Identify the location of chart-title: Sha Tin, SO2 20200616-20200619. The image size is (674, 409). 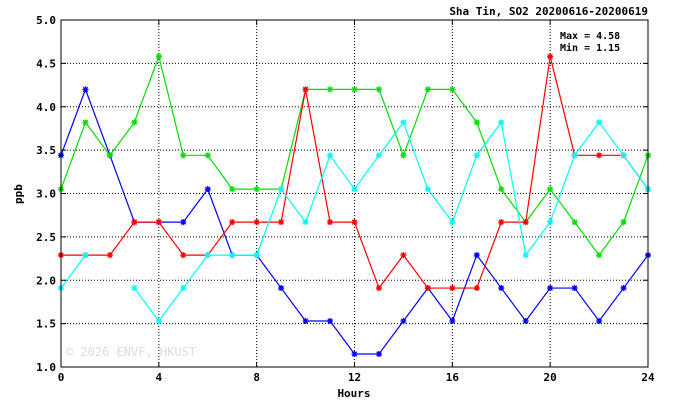
(548, 11).